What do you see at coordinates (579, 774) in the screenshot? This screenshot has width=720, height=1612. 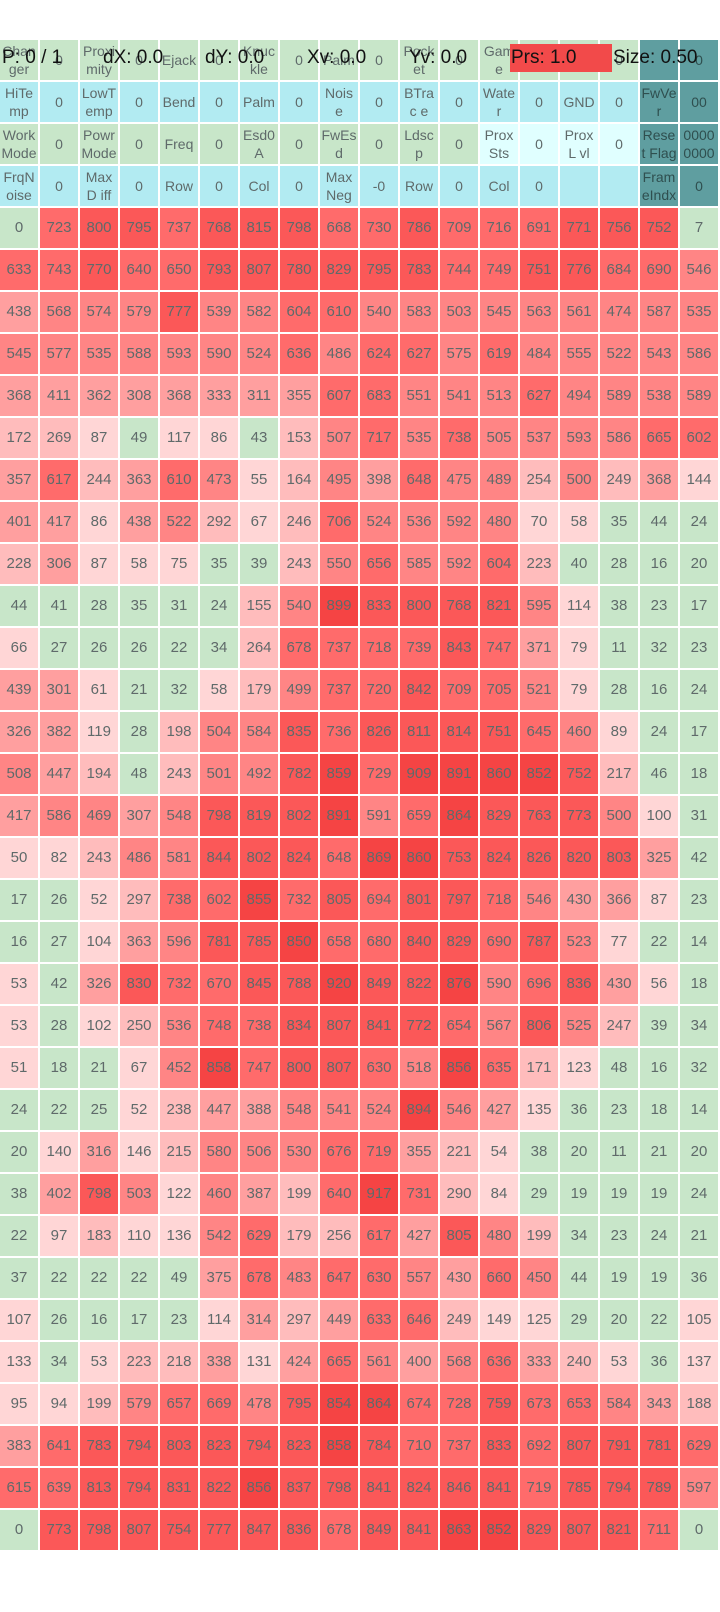 I see `sensor-value-cell: 752` at bounding box center [579, 774].